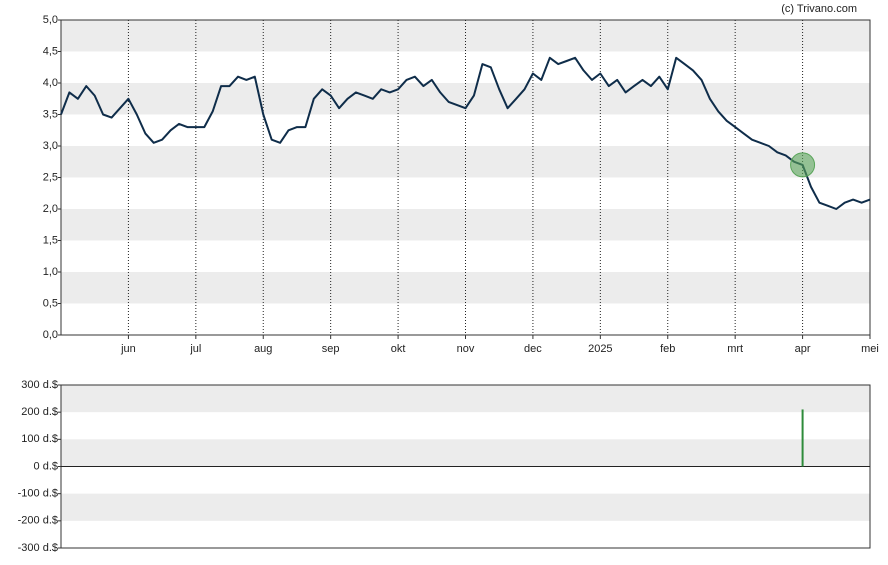 The height and width of the screenshot is (565, 888). Describe the element at coordinates (263, 349) in the screenshot. I see `x-tick-label: aug` at that location.